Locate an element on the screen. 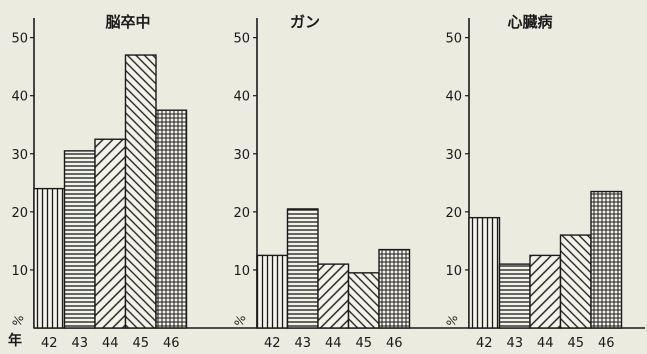  chart-title: 脳卒中 is located at coordinates (127, 22).